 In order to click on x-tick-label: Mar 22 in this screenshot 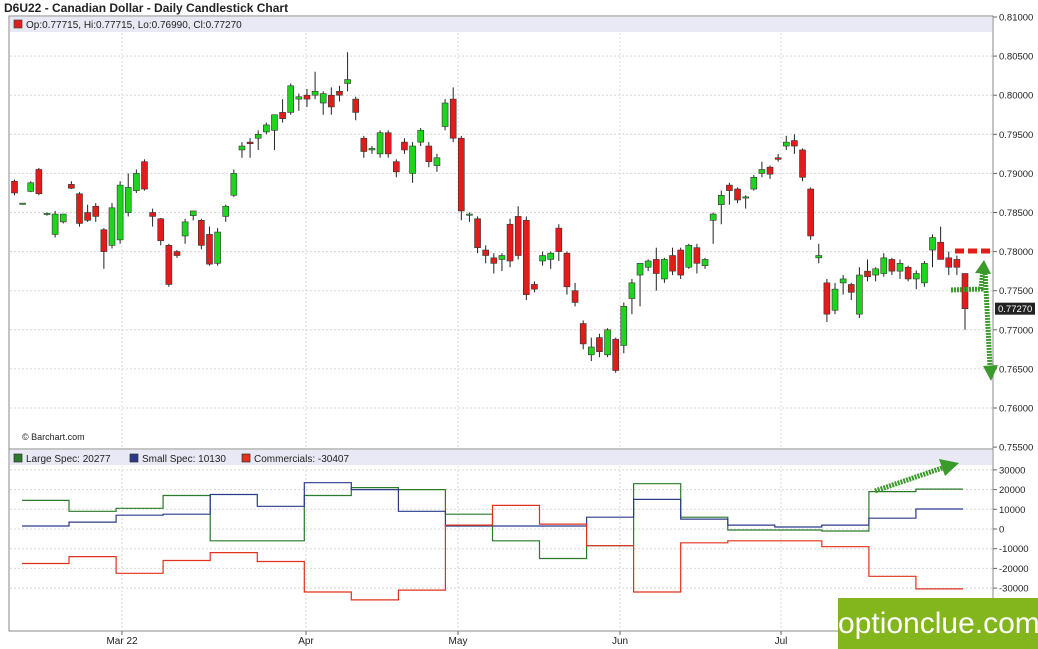, I will do `click(122, 641)`.